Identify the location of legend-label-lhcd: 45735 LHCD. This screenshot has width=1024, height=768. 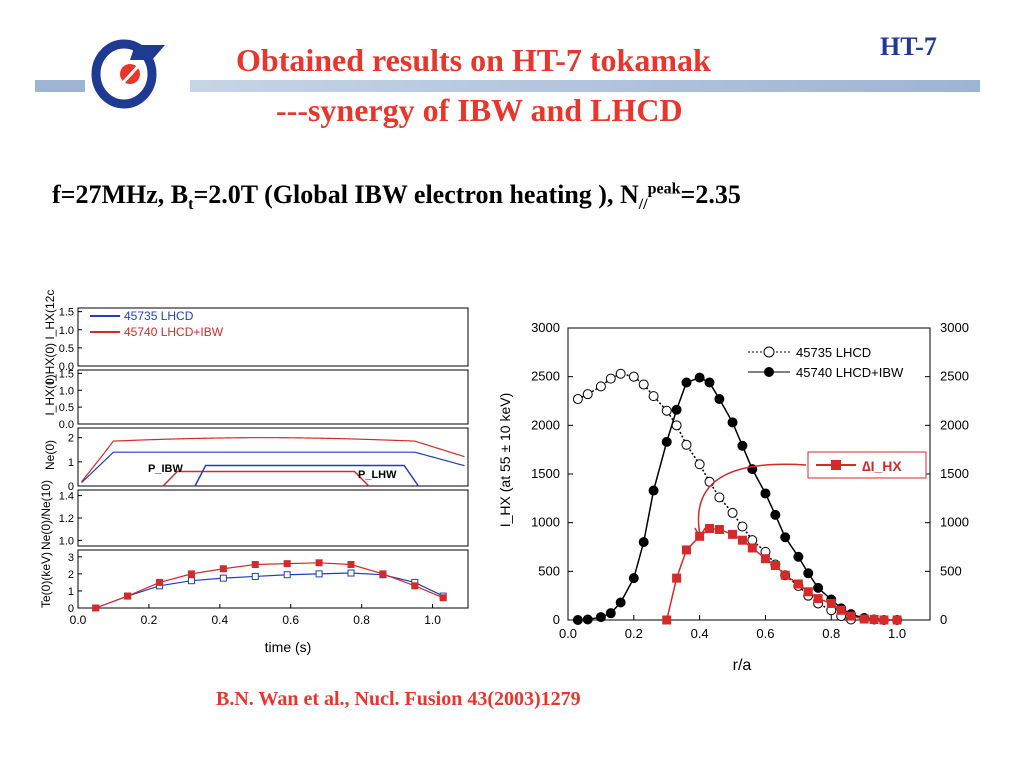
(159, 316).